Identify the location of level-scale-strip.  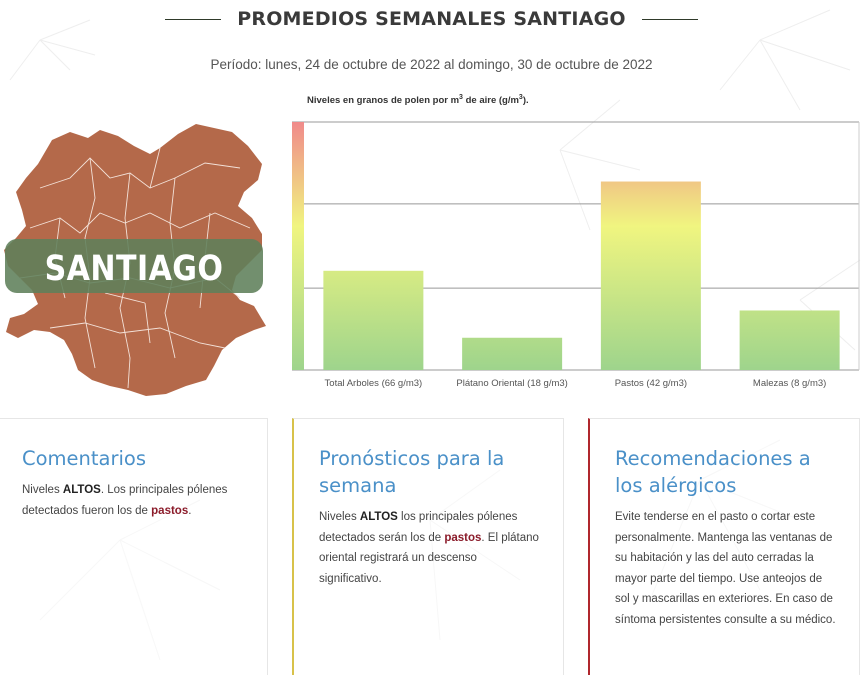
(298, 246).